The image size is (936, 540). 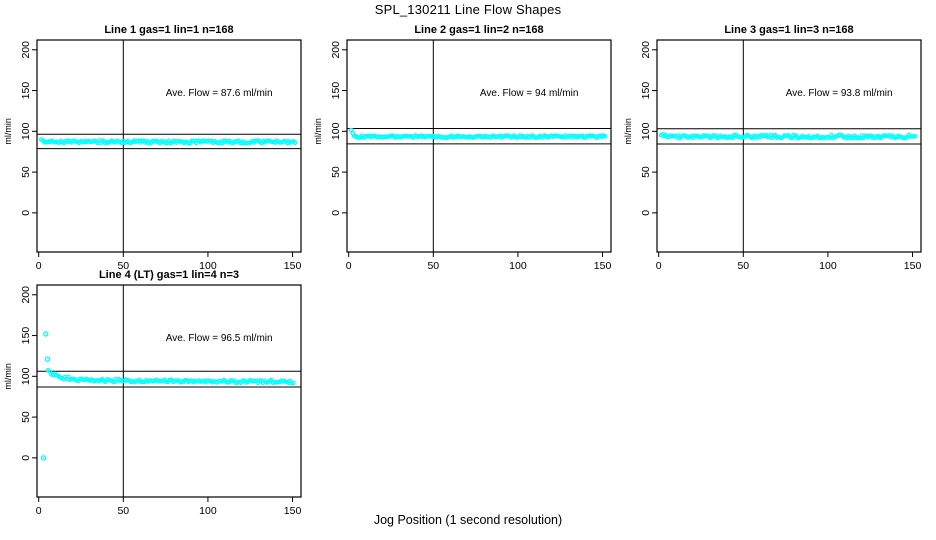 What do you see at coordinates (168, 30) in the screenshot?
I see `panel-title: Line 1 gas=1 lin=1 n=168` at bounding box center [168, 30].